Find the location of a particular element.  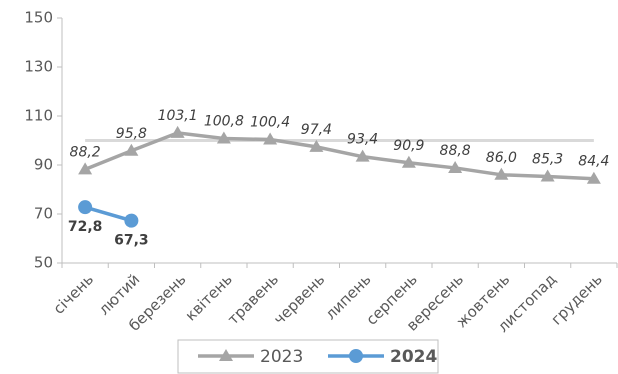

value-label: 88,2 is located at coordinates (85, 152).